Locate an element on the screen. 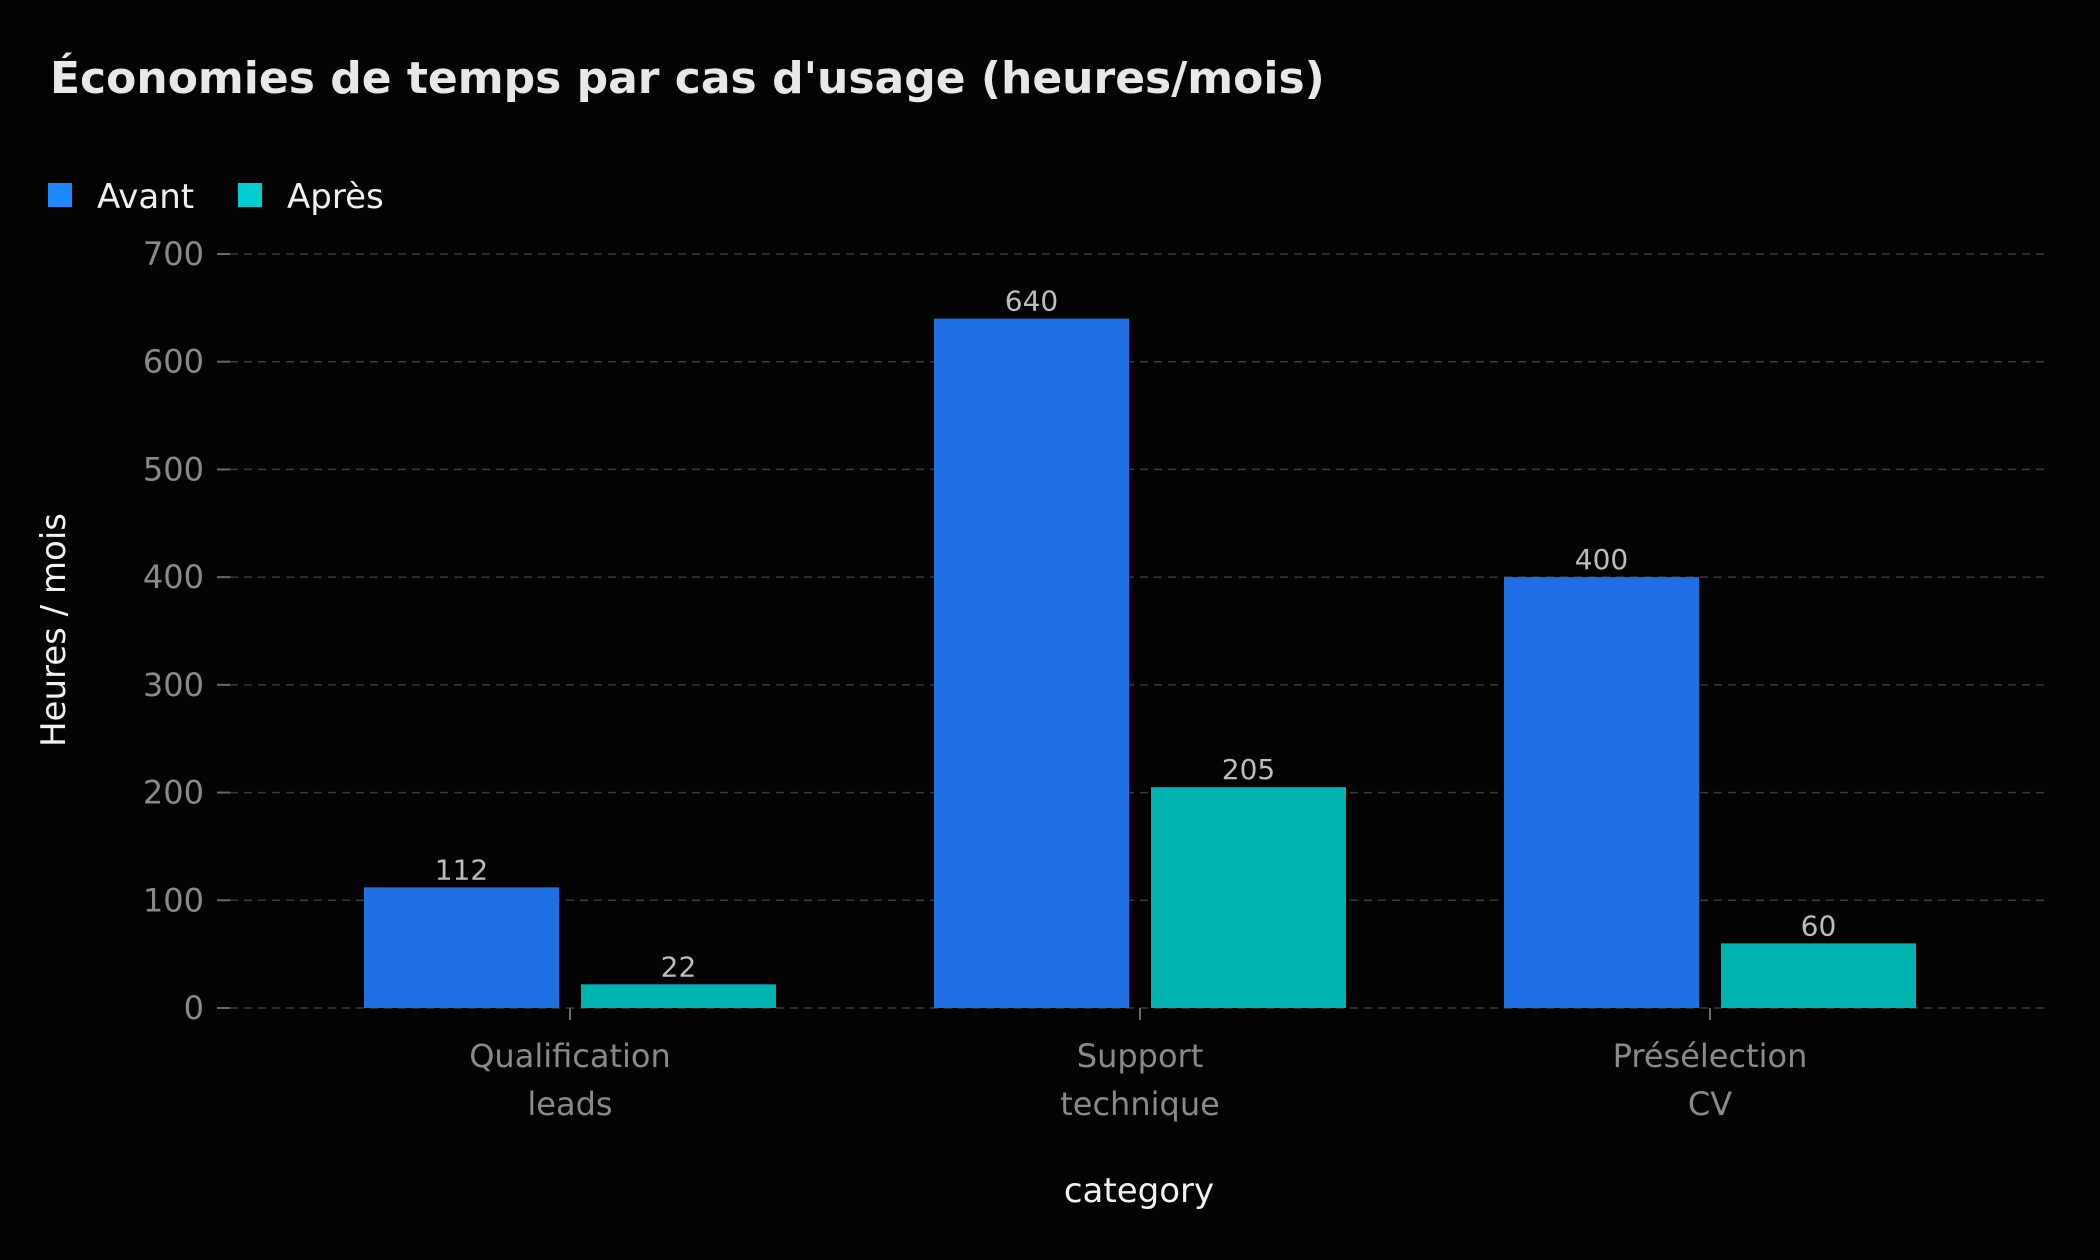  x-axis-label: category is located at coordinates (1139, 1191).